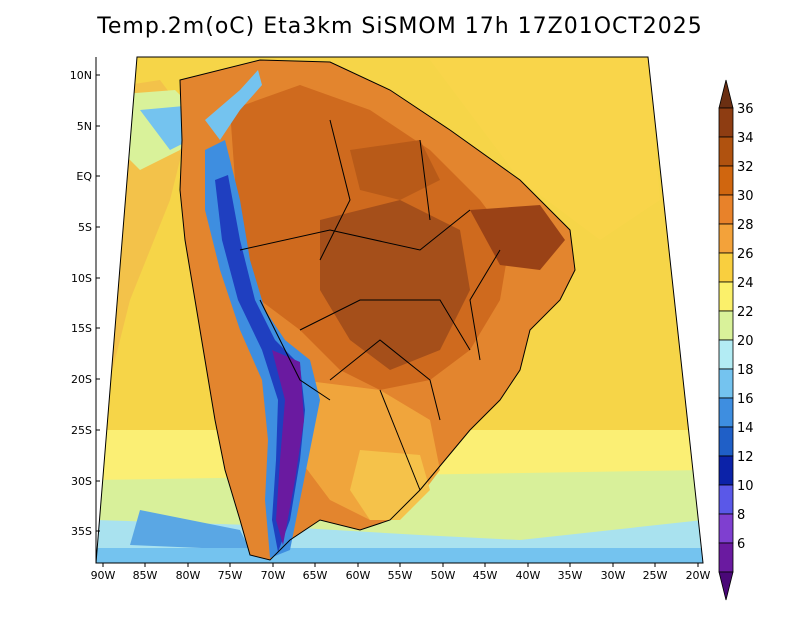  What do you see at coordinates (443, 575) in the screenshot?
I see `lon-label: 50W` at bounding box center [443, 575].